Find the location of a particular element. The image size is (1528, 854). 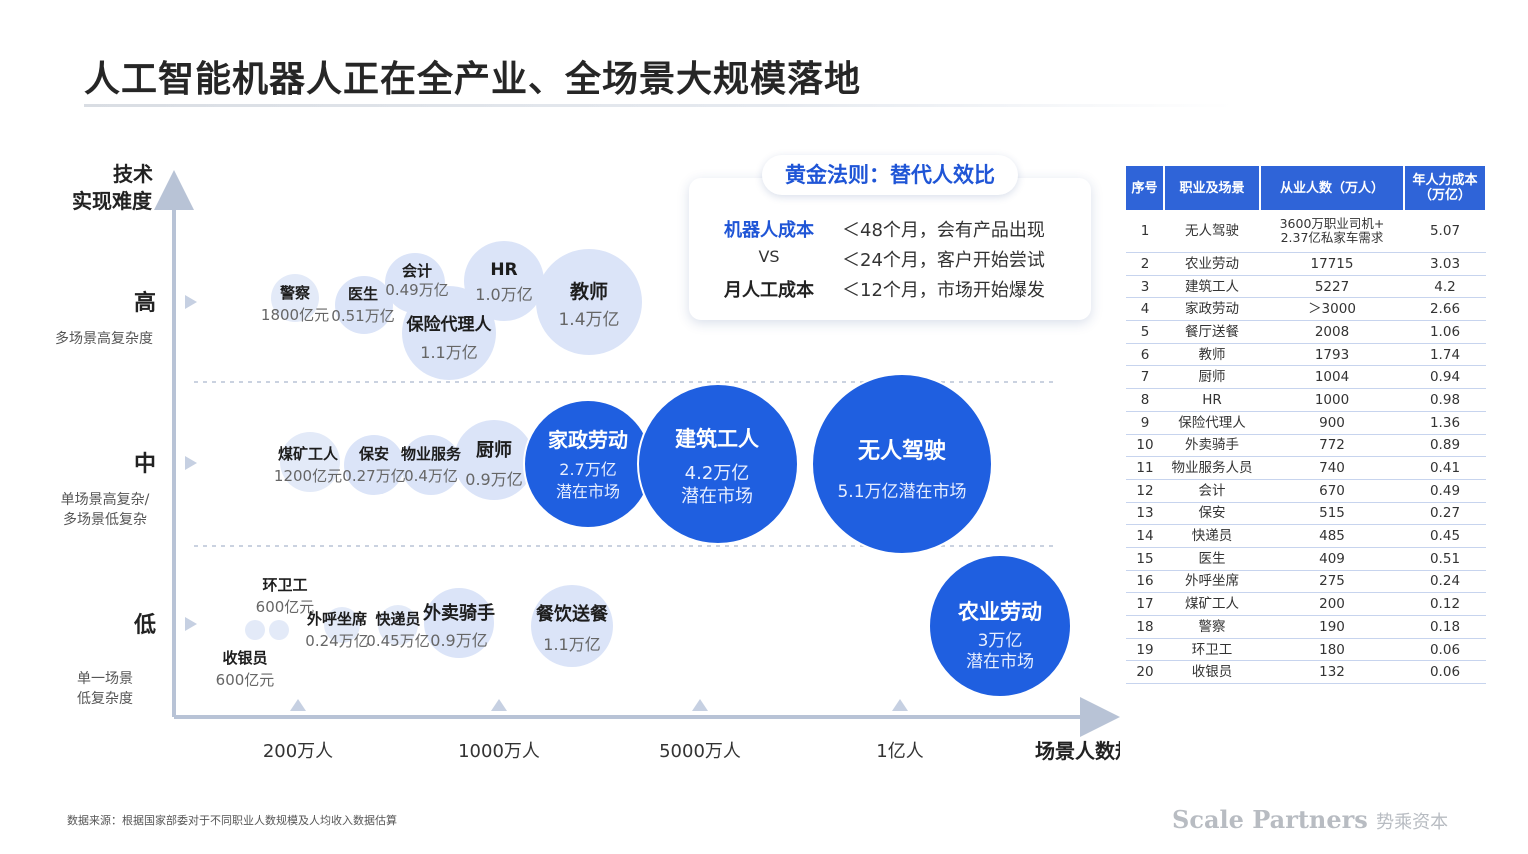

brand-name-cn: 势乘资本 is located at coordinates (1412, 822).